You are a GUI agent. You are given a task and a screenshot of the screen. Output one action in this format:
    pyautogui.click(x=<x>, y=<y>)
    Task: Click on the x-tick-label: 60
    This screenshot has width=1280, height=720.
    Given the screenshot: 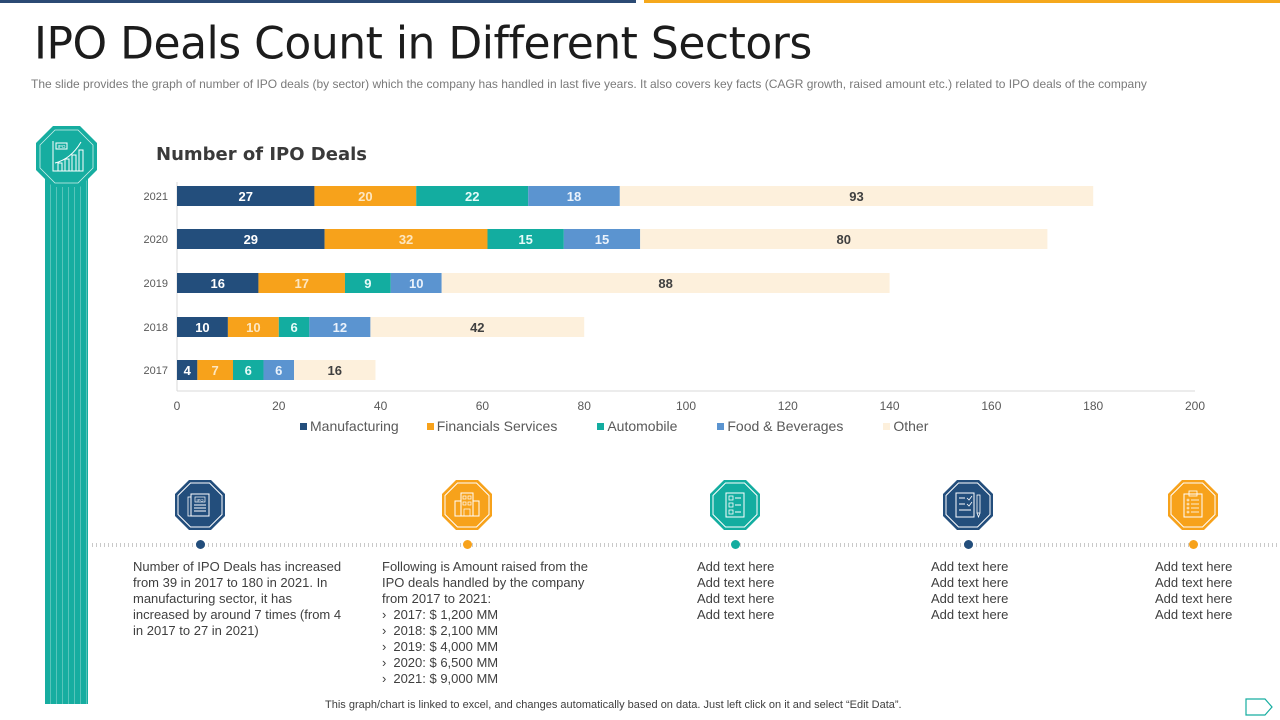 What is the action you would take?
    pyautogui.click(x=483, y=406)
    